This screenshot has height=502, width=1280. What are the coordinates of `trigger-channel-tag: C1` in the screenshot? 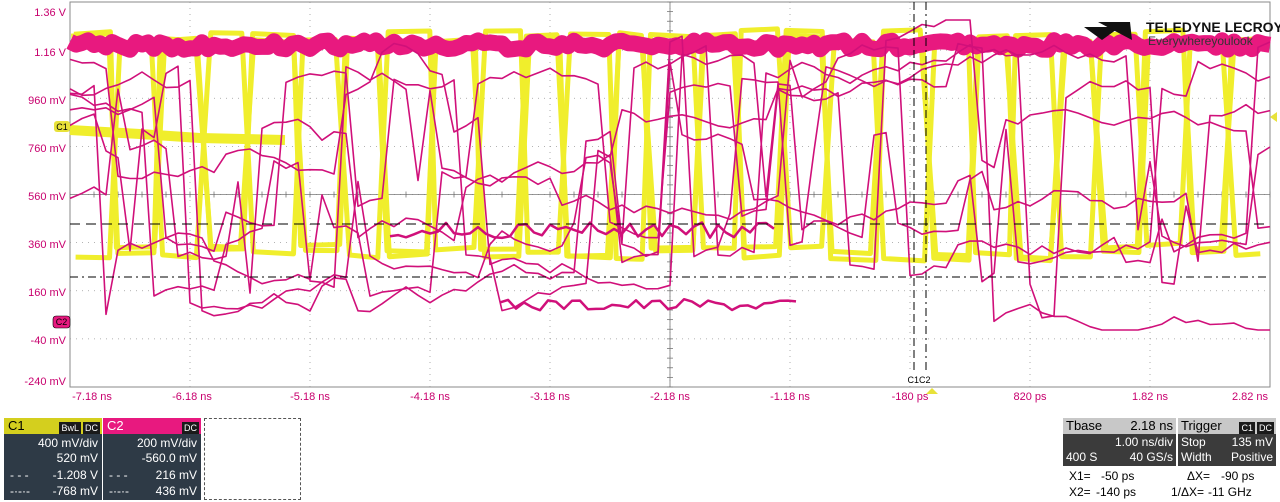 It's located at (1247, 428).